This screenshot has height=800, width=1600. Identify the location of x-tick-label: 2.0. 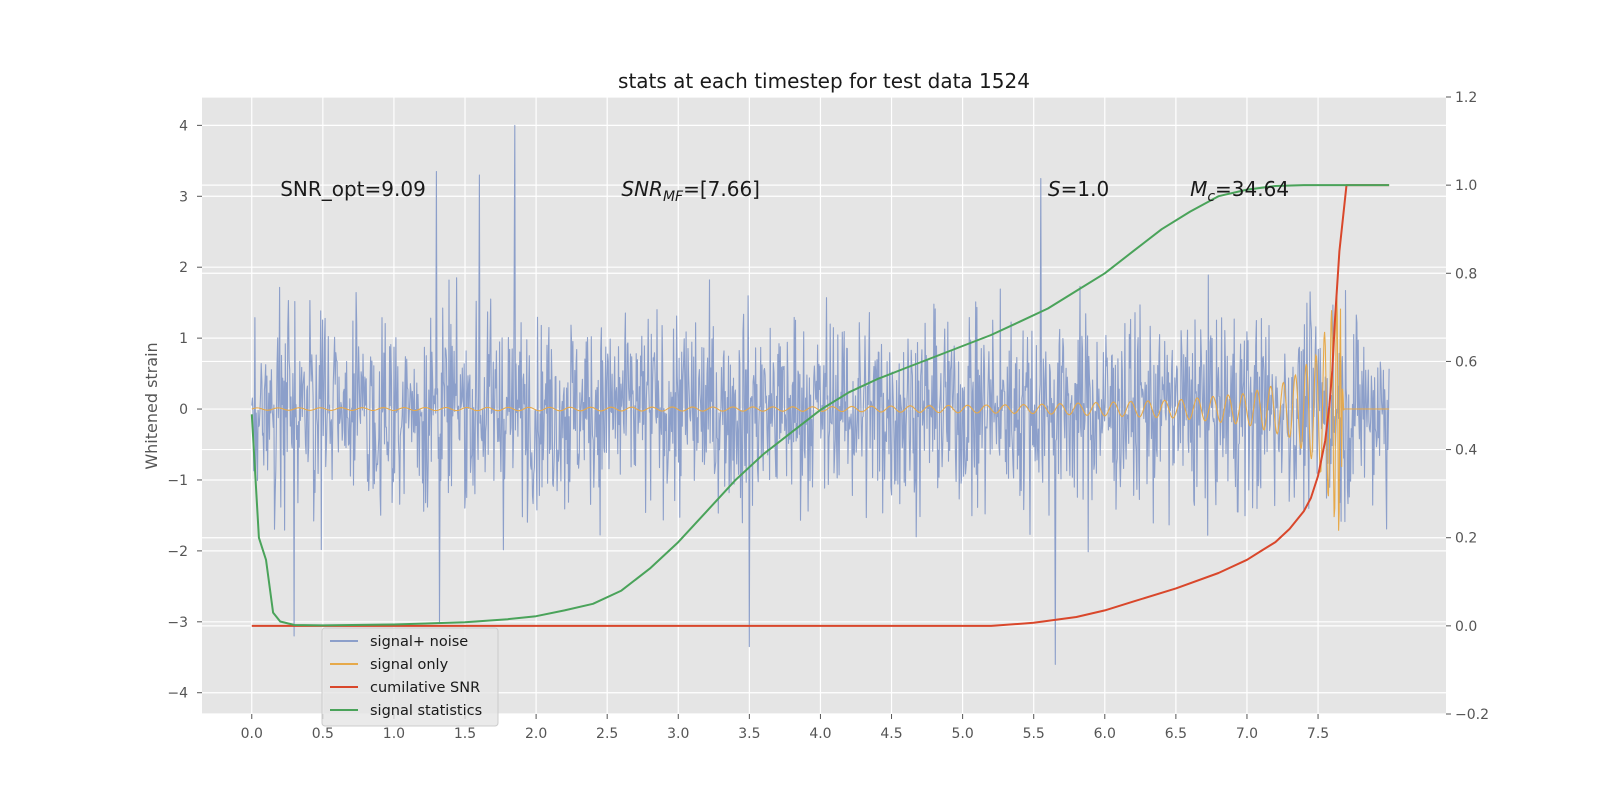
(536, 734).